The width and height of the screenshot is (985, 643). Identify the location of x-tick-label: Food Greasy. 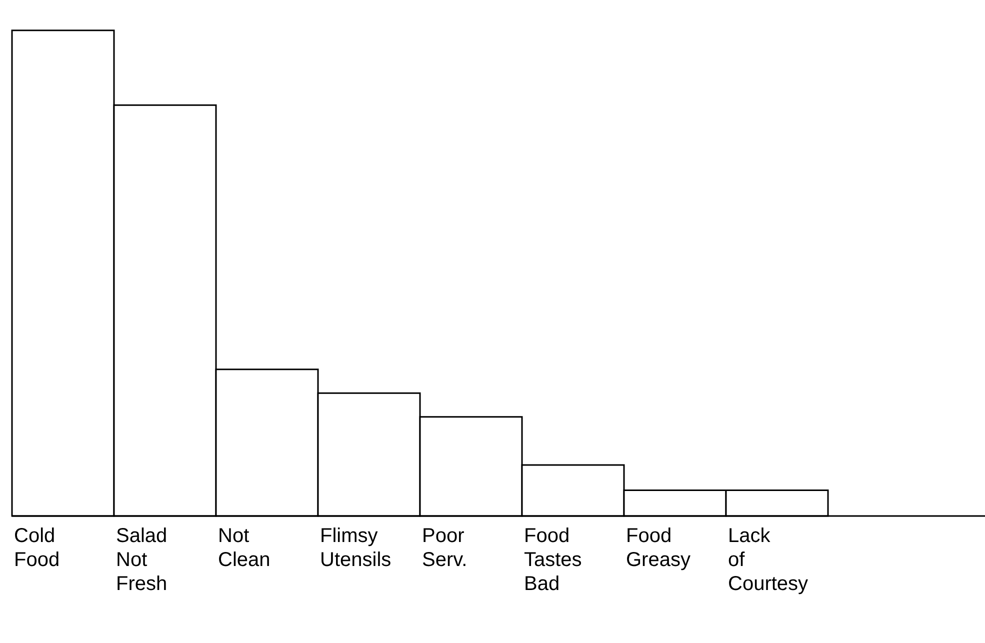
(658, 548).